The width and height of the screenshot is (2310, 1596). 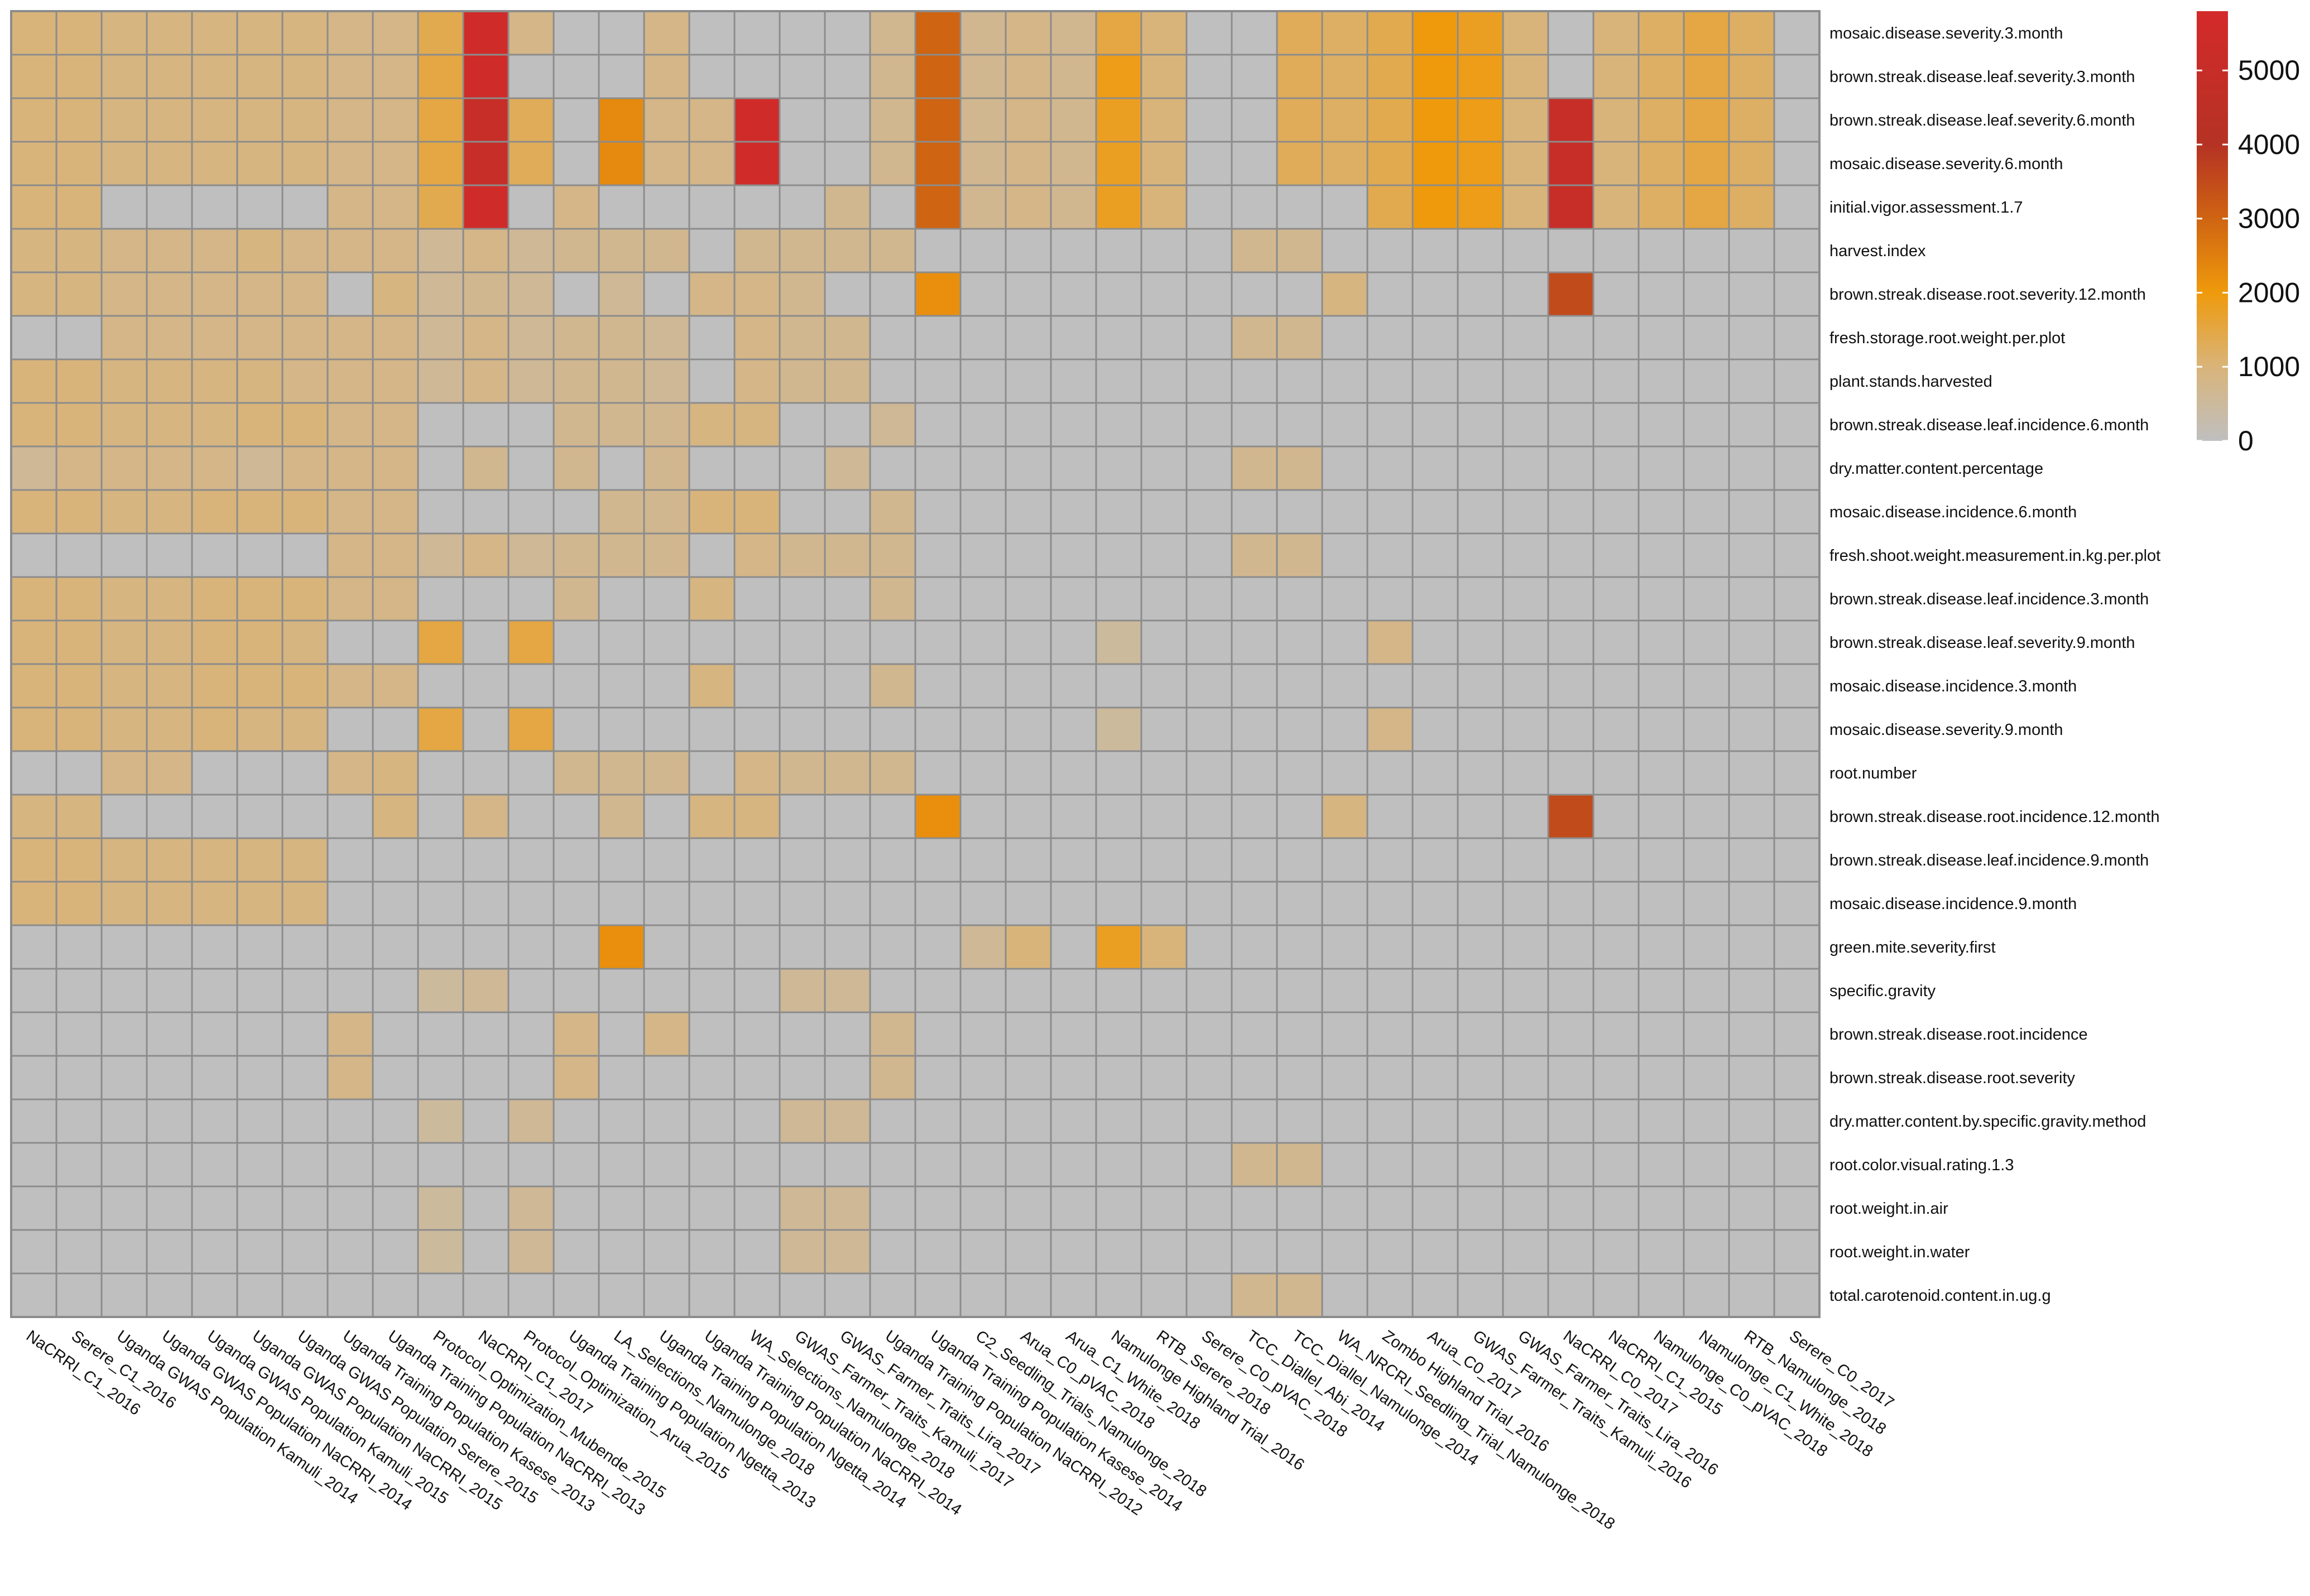 What do you see at coordinates (1164, 425) in the screenshot?
I see `heatmap-cell-brown-streak-disease-leaf-incidence-6-month-rtb-serere-2018` at bounding box center [1164, 425].